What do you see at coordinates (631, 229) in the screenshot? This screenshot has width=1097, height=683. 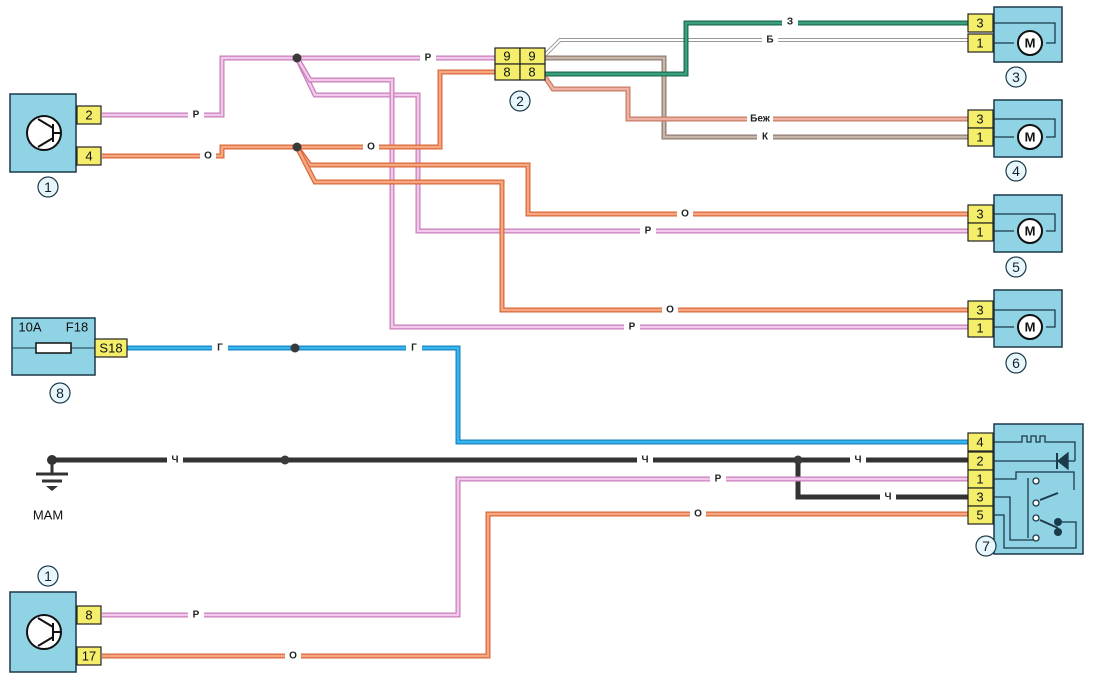 I see `wire-orange-to-c6-fill` at bounding box center [631, 229].